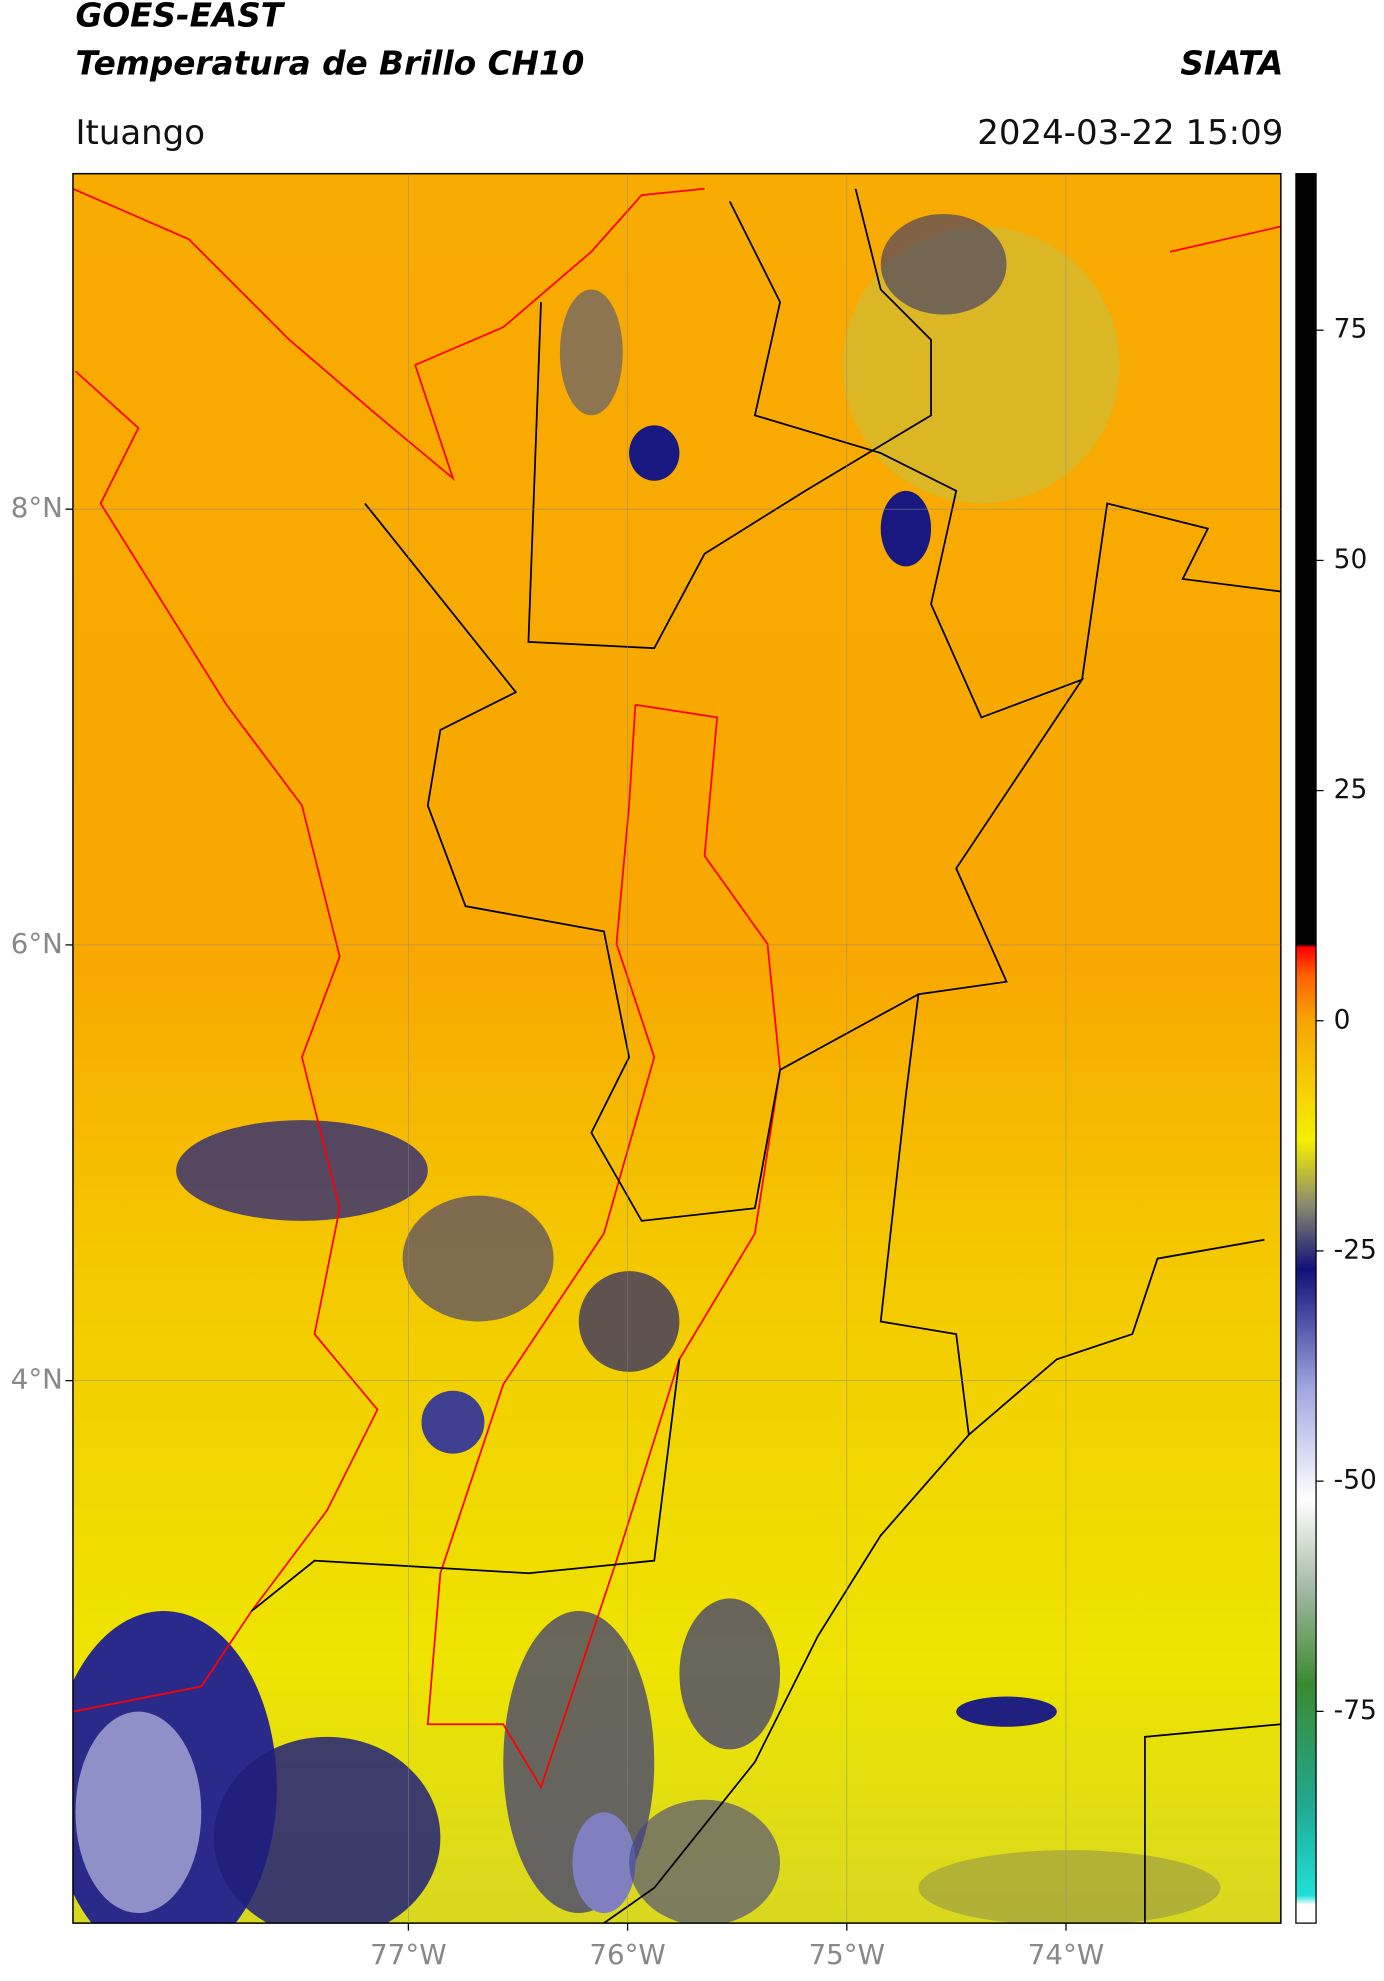 The width and height of the screenshot is (1384, 1981). Describe the element at coordinates (329, 63) in the screenshot. I see `subtitle: Temperatura de Brillo CH10` at that location.